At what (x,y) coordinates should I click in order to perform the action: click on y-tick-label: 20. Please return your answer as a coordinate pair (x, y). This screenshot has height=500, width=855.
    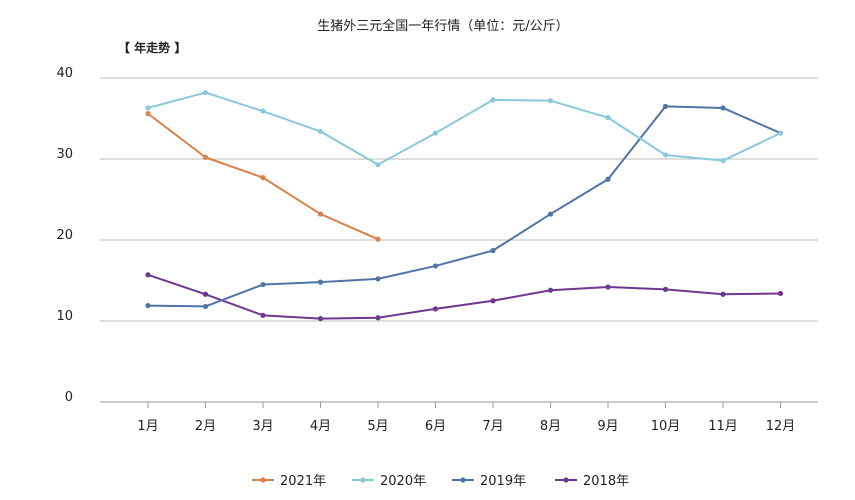
    Looking at the image, I should click on (64, 235).